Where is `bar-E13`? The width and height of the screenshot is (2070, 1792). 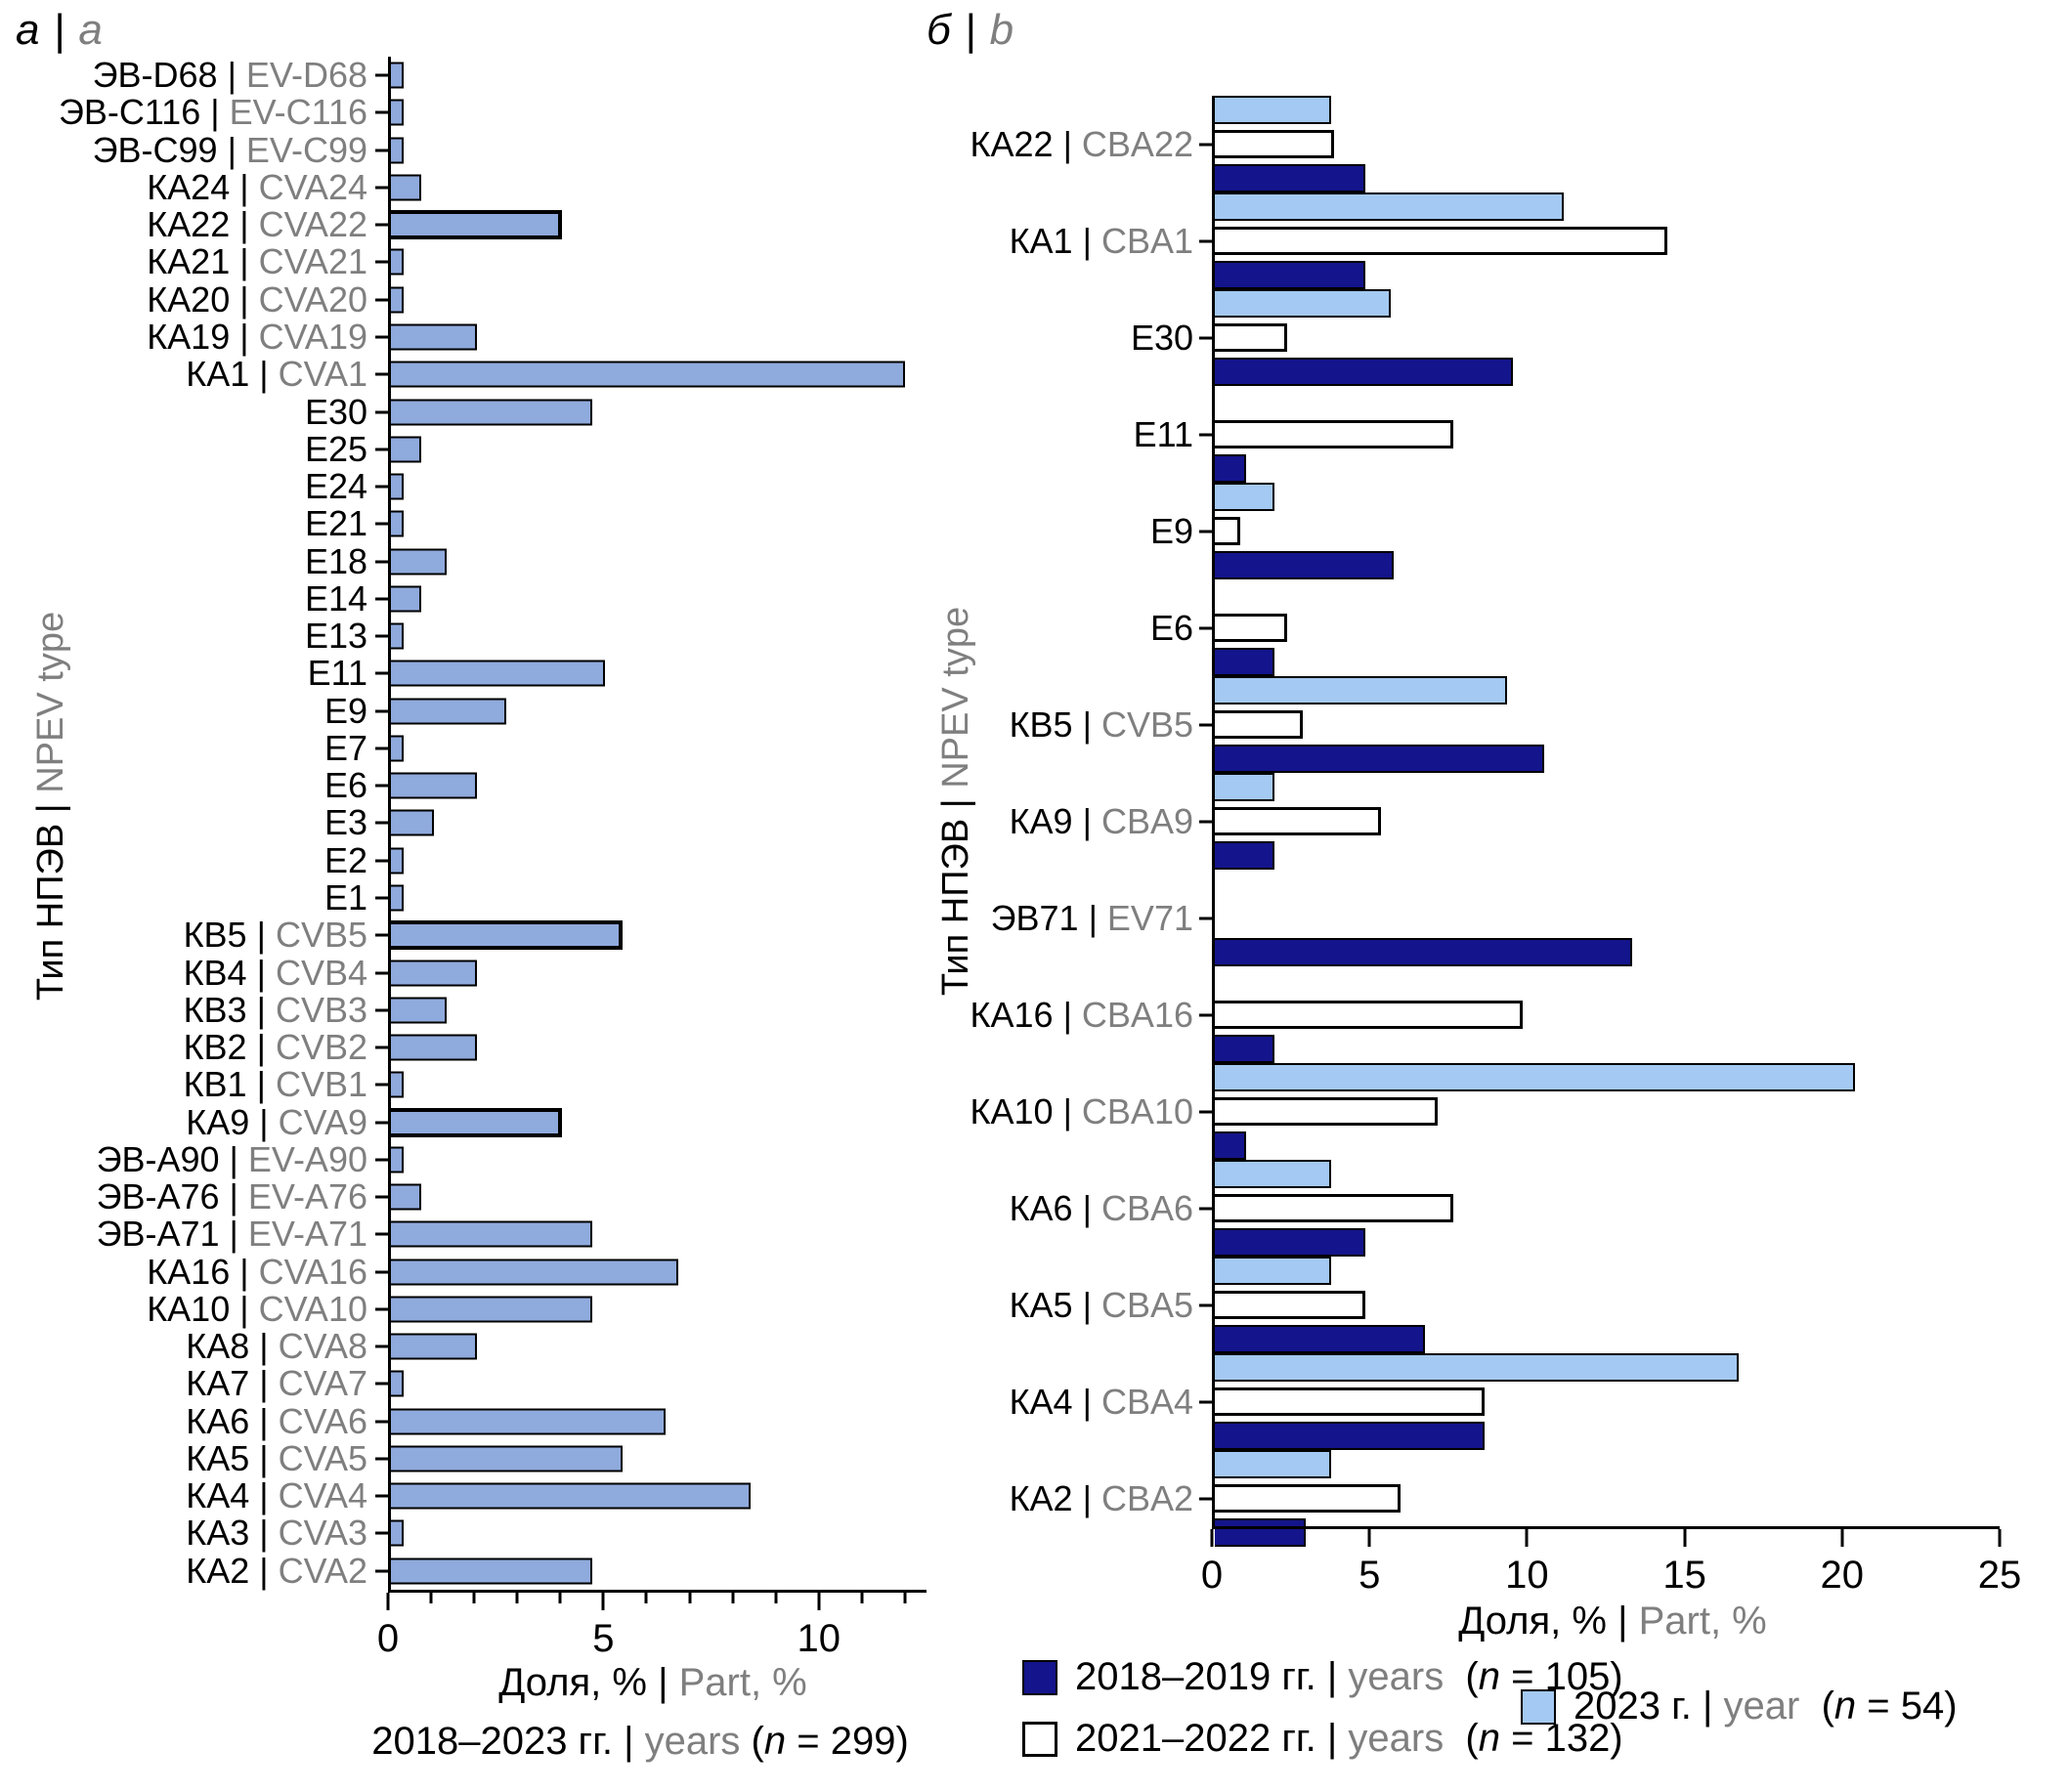 bar-E13 is located at coordinates (398, 636).